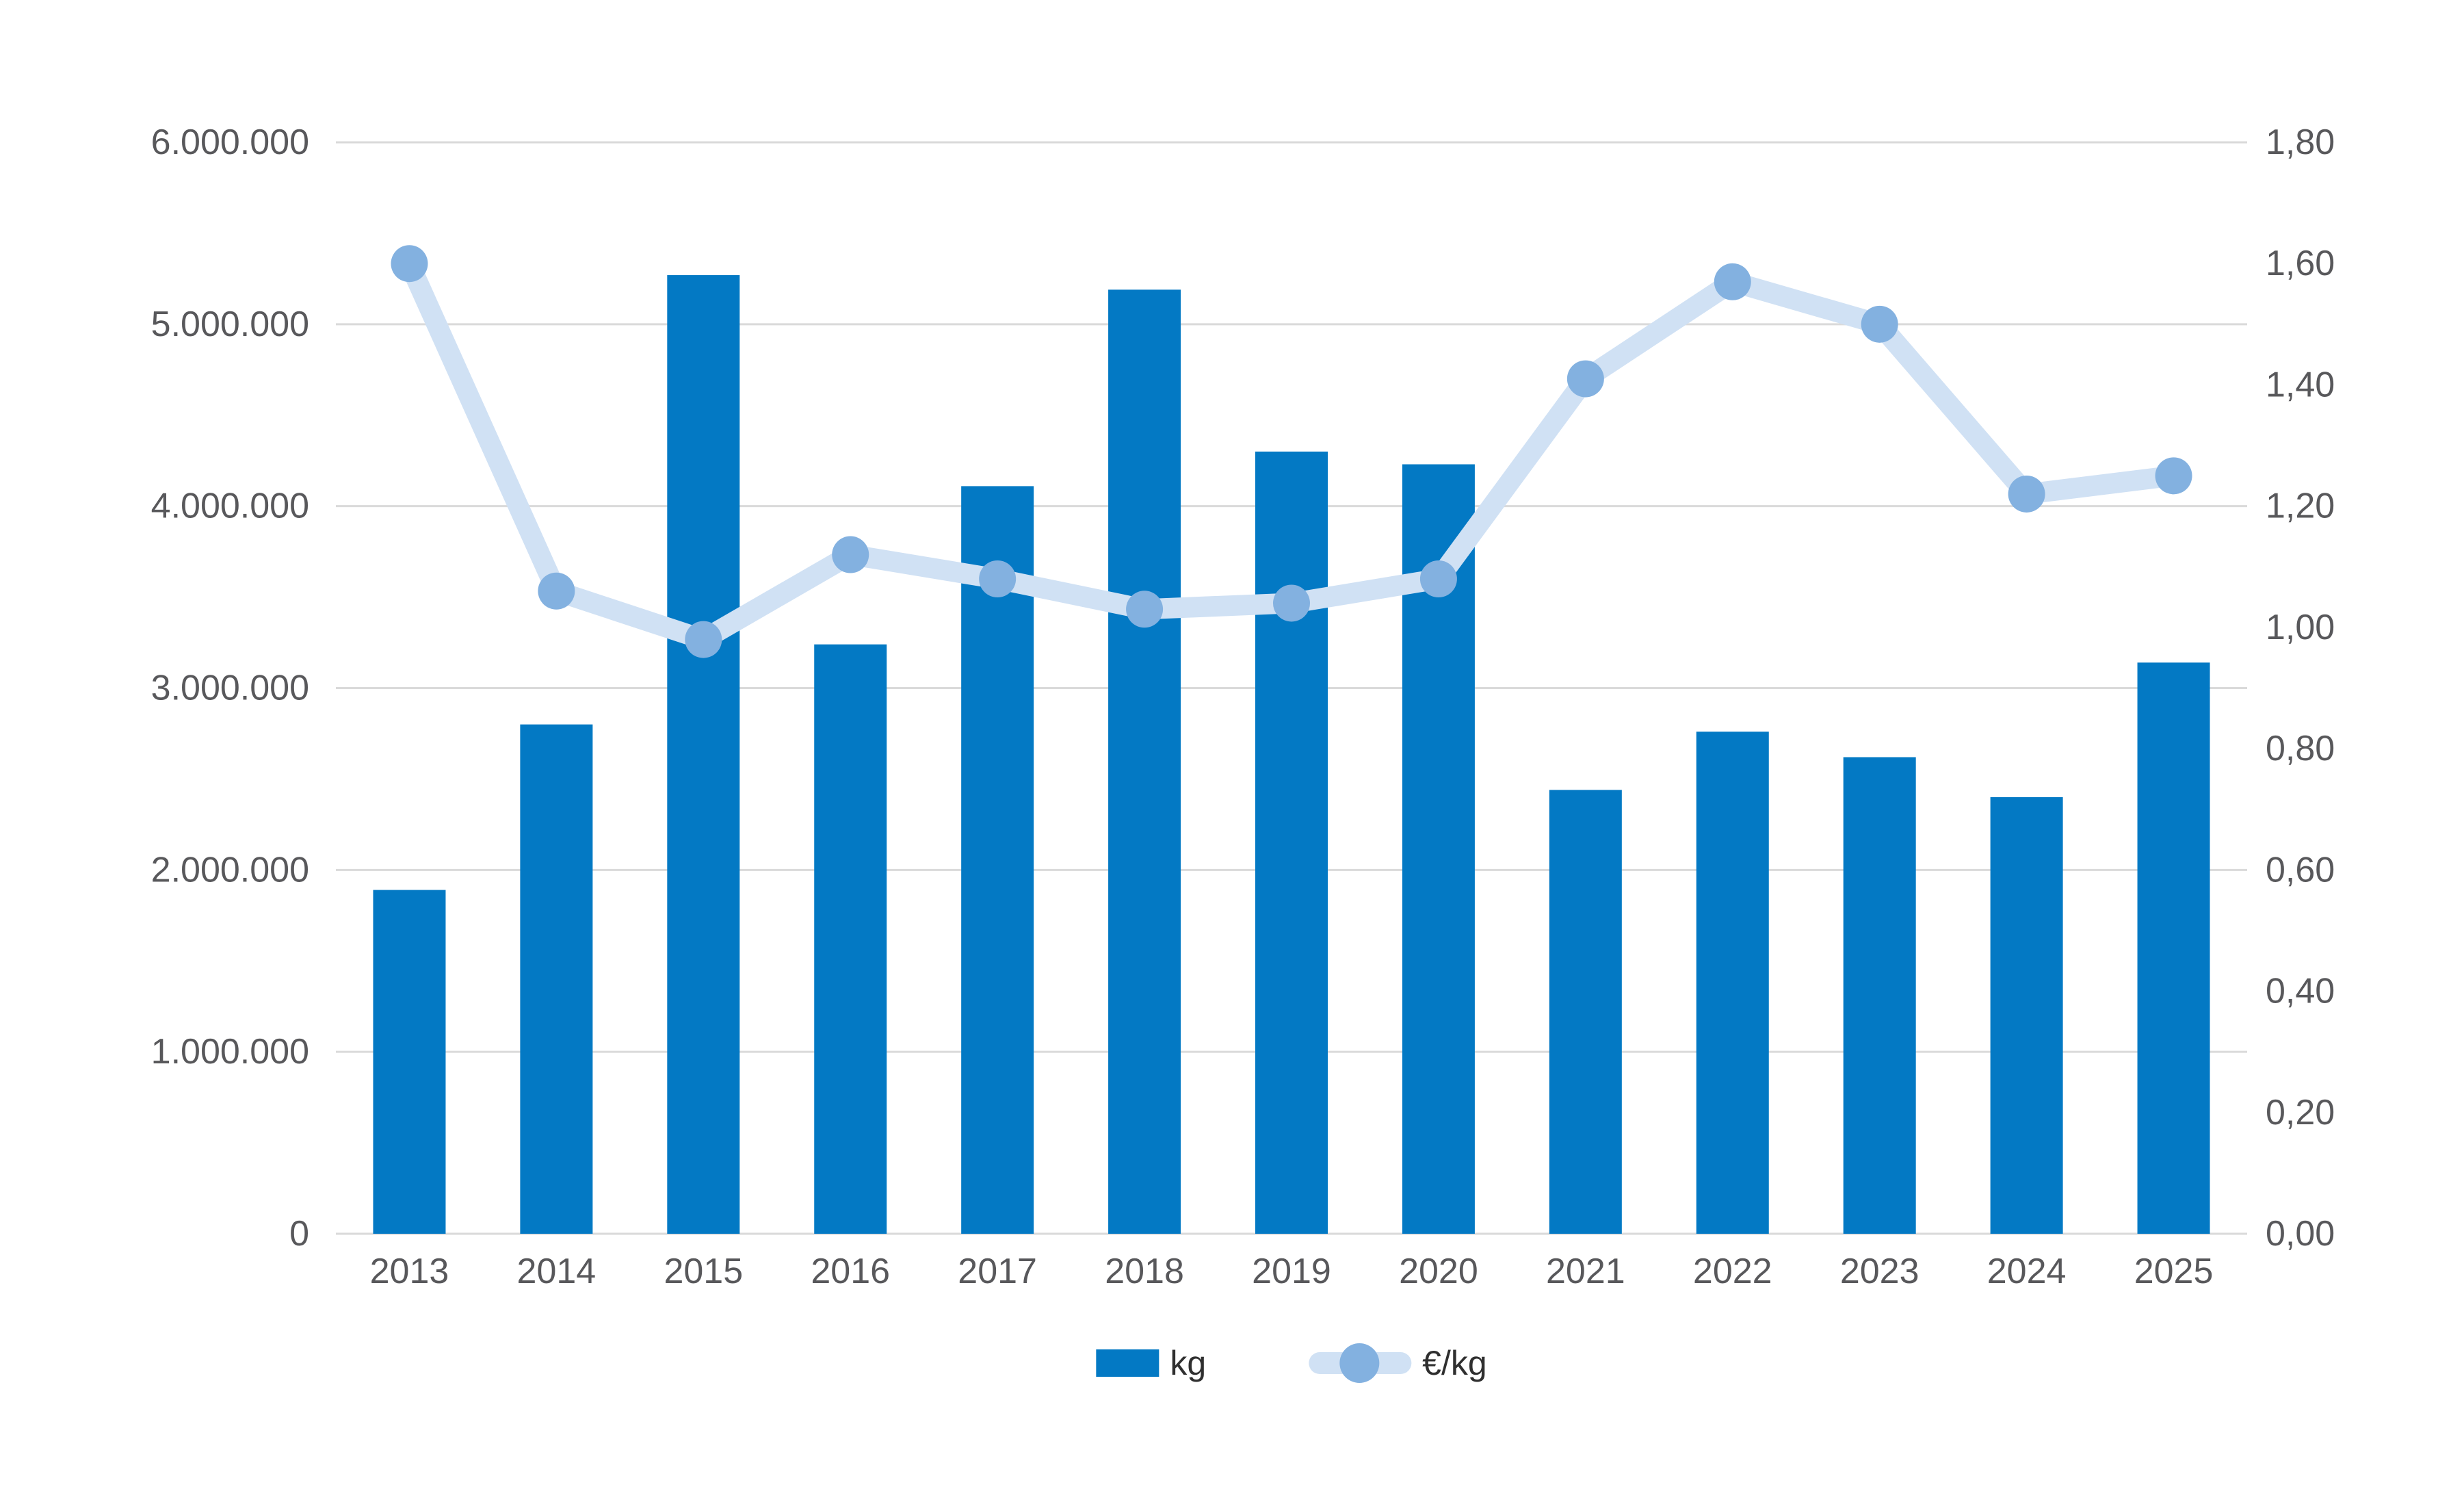 The height and width of the screenshot is (1502, 2464). I want to click on legend-item-eur-per-kg: €/kg, so click(1398, 1363).